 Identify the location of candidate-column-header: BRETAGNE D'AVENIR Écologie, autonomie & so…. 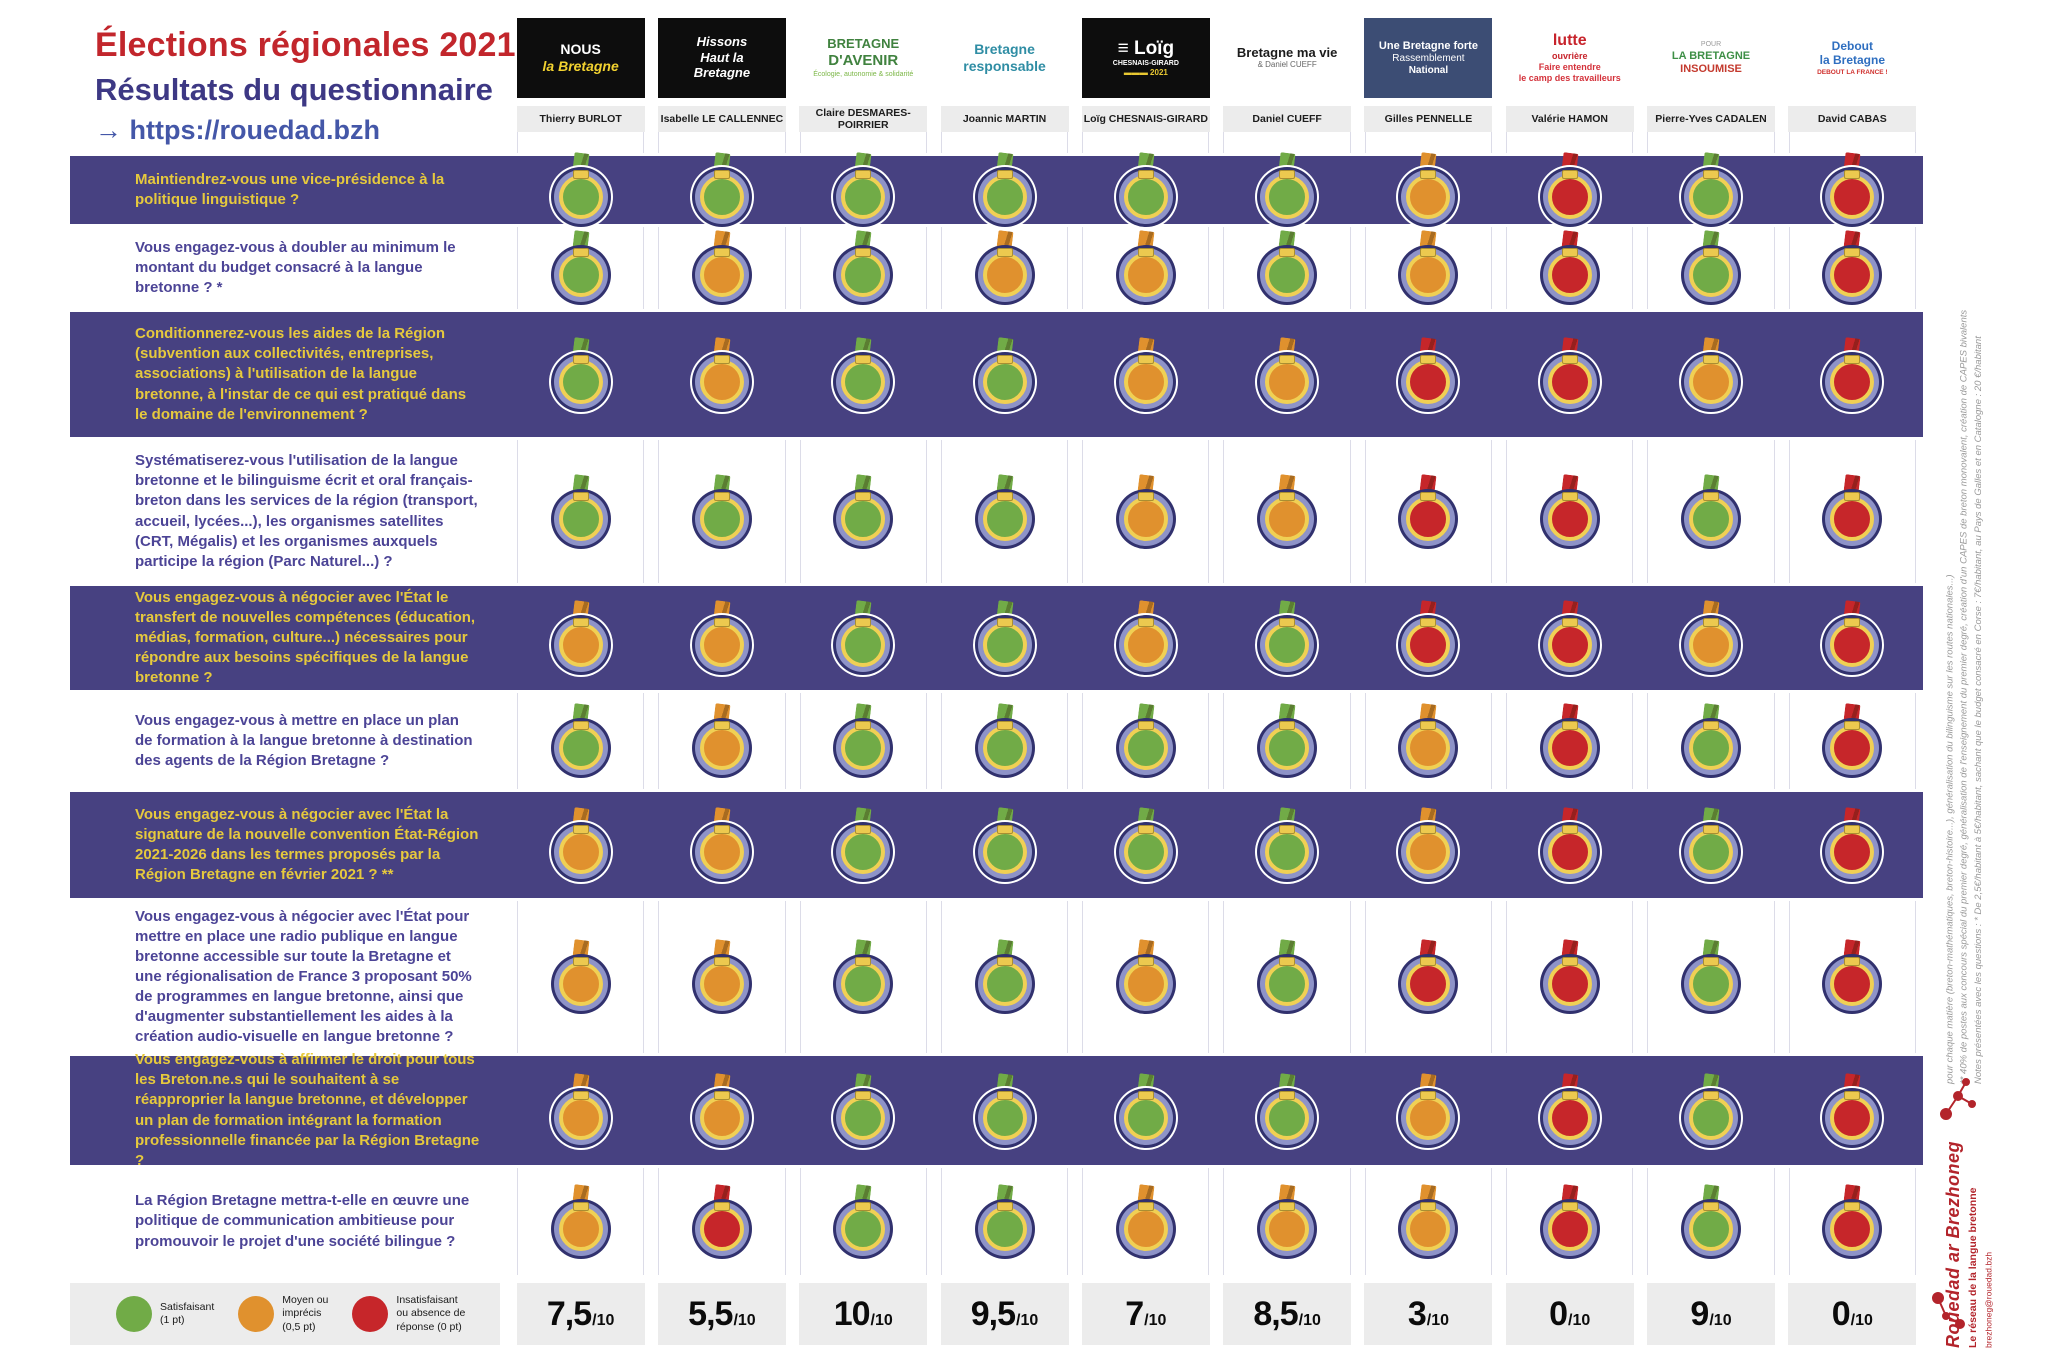
(863, 75).